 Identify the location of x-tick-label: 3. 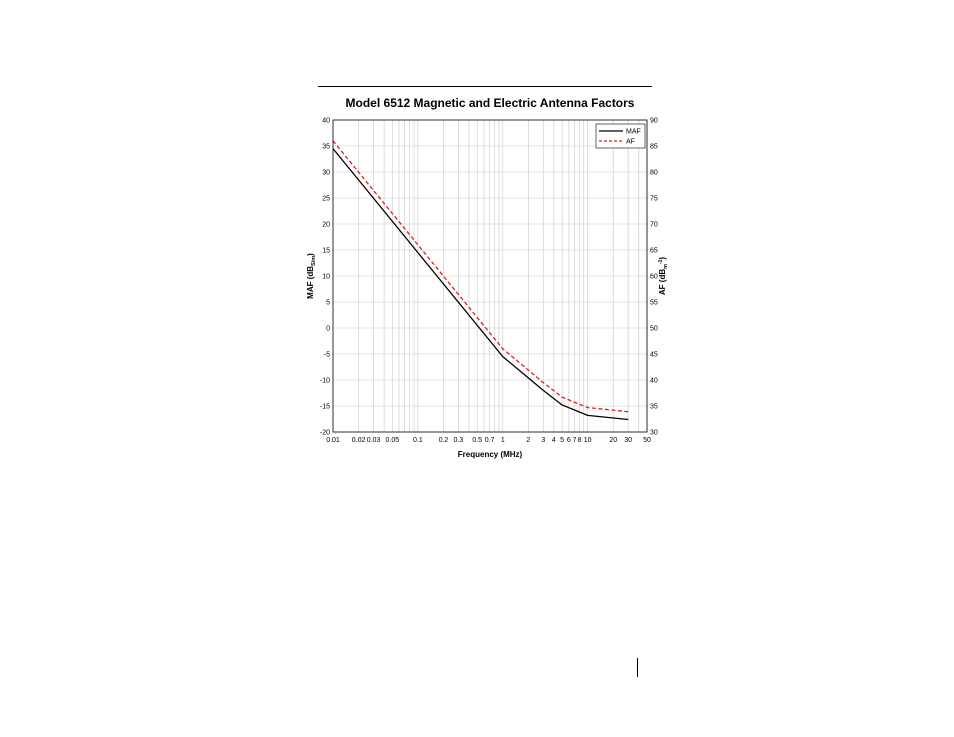
(543, 440).